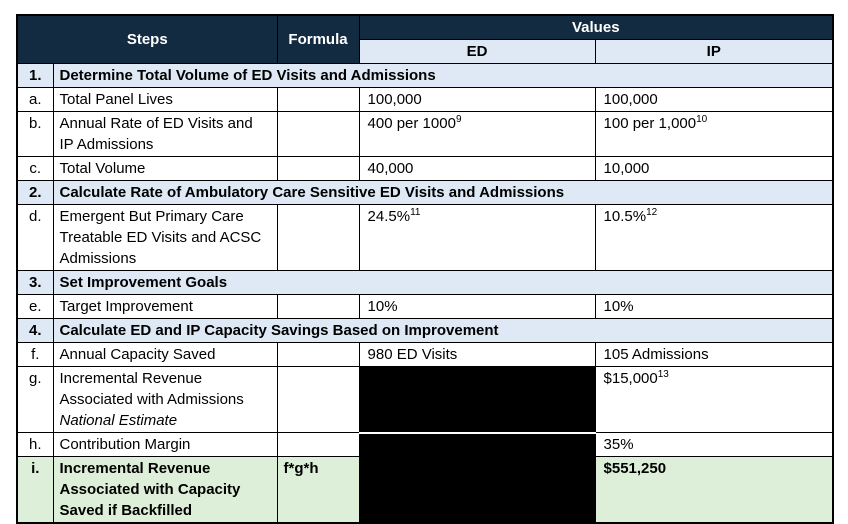  What do you see at coordinates (35, 444) in the screenshot?
I see `row-letter: h.` at bounding box center [35, 444].